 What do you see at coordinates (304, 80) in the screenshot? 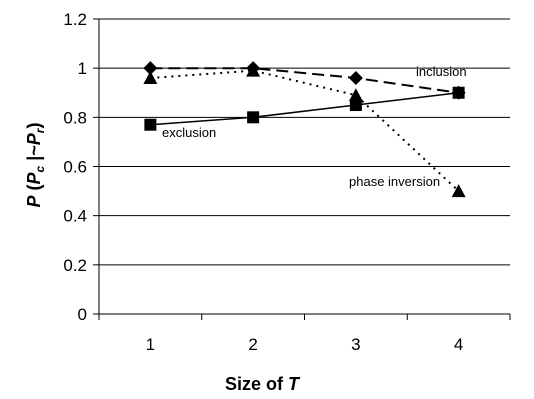
I see `series-line-inclusion` at bounding box center [304, 80].